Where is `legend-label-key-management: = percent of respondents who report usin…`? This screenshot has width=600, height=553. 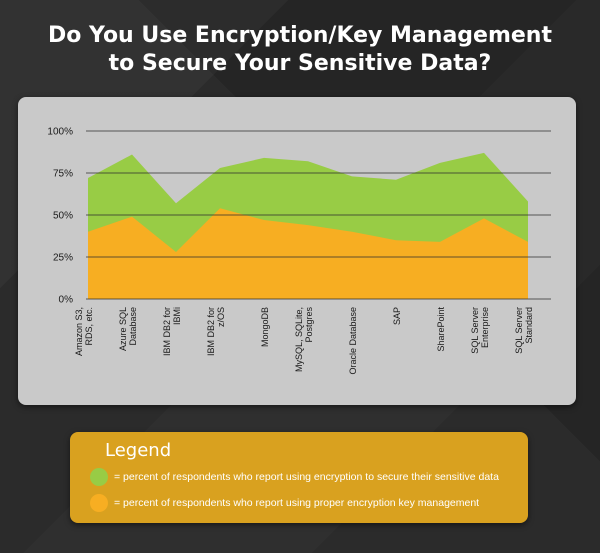 legend-label-key-management: = percent of respondents who report usin… is located at coordinates (297, 503).